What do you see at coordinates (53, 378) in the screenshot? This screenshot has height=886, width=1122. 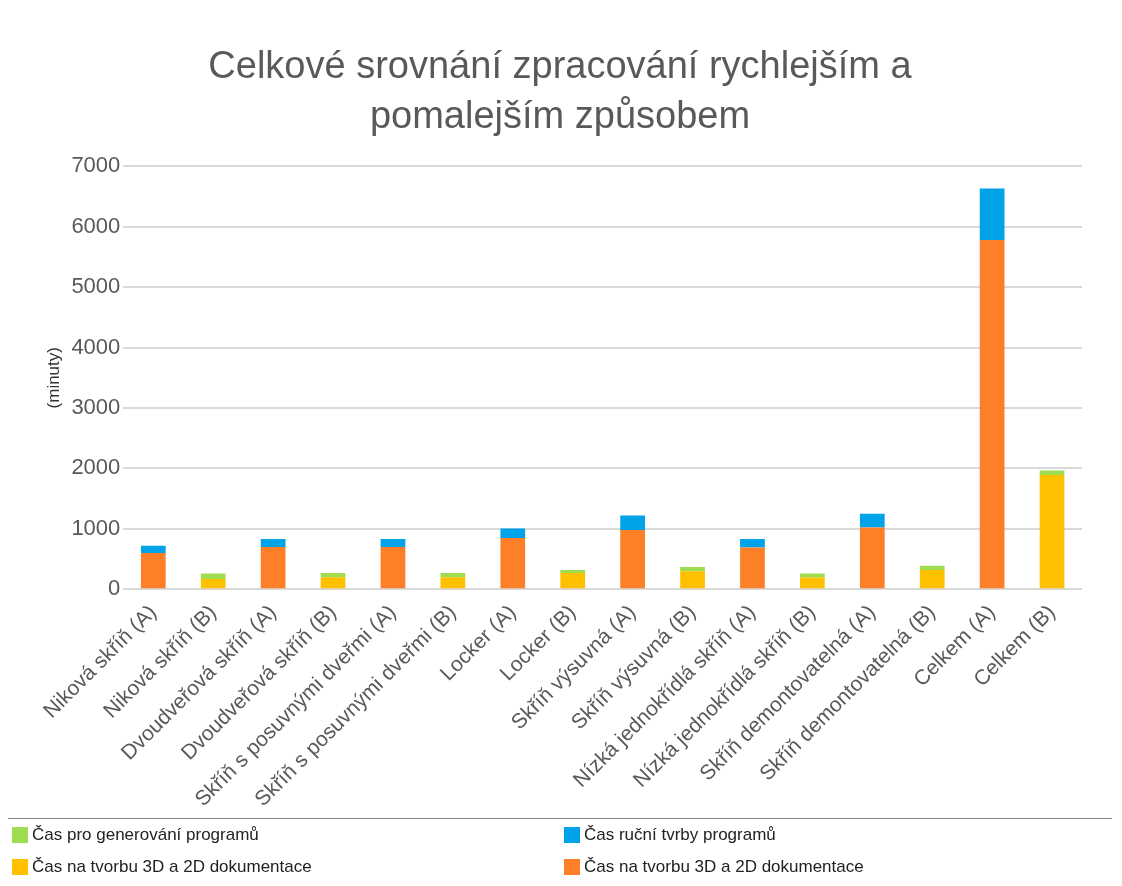 I see `y-axis-title: (minuty)` at bounding box center [53, 378].